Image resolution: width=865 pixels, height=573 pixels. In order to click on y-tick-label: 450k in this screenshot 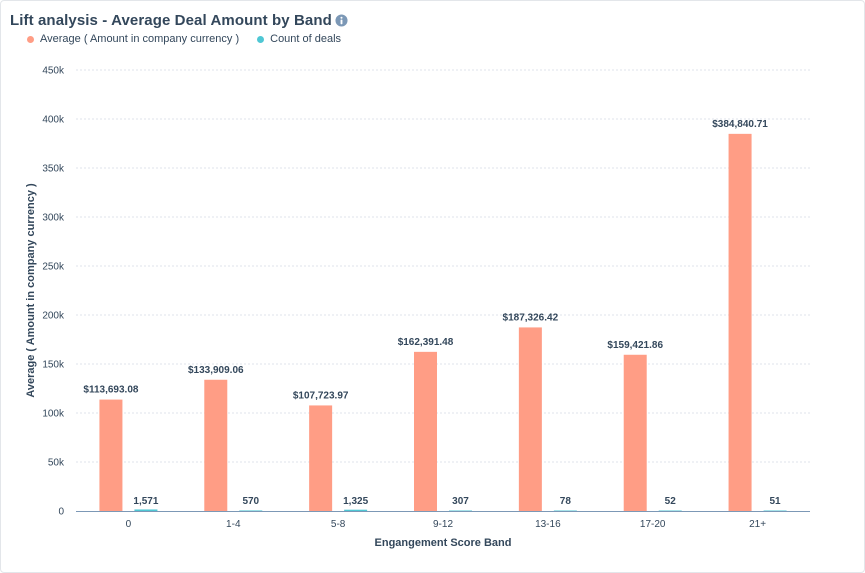, I will do `click(53, 71)`.